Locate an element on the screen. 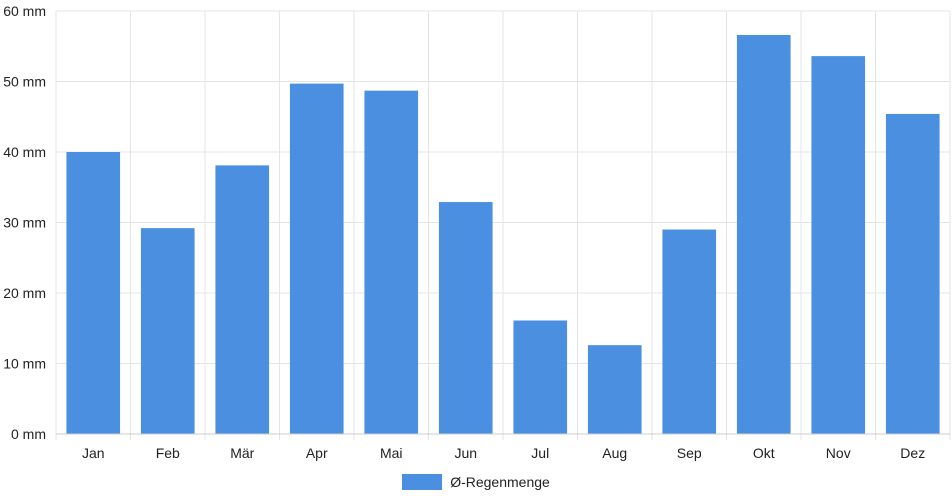  x-tick-label: Jun is located at coordinates (465, 453).